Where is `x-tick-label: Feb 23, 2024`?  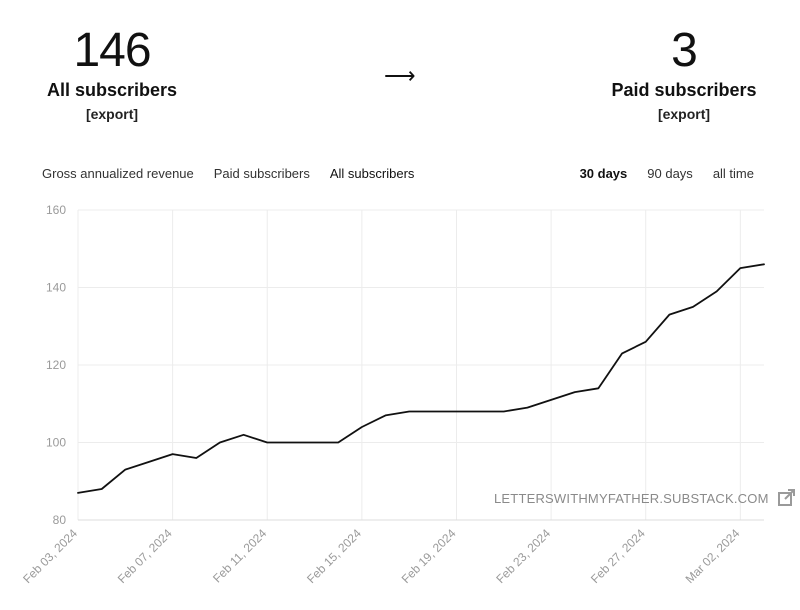 x-tick-label: Feb 23, 2024 is located at coordinates (523, 556).